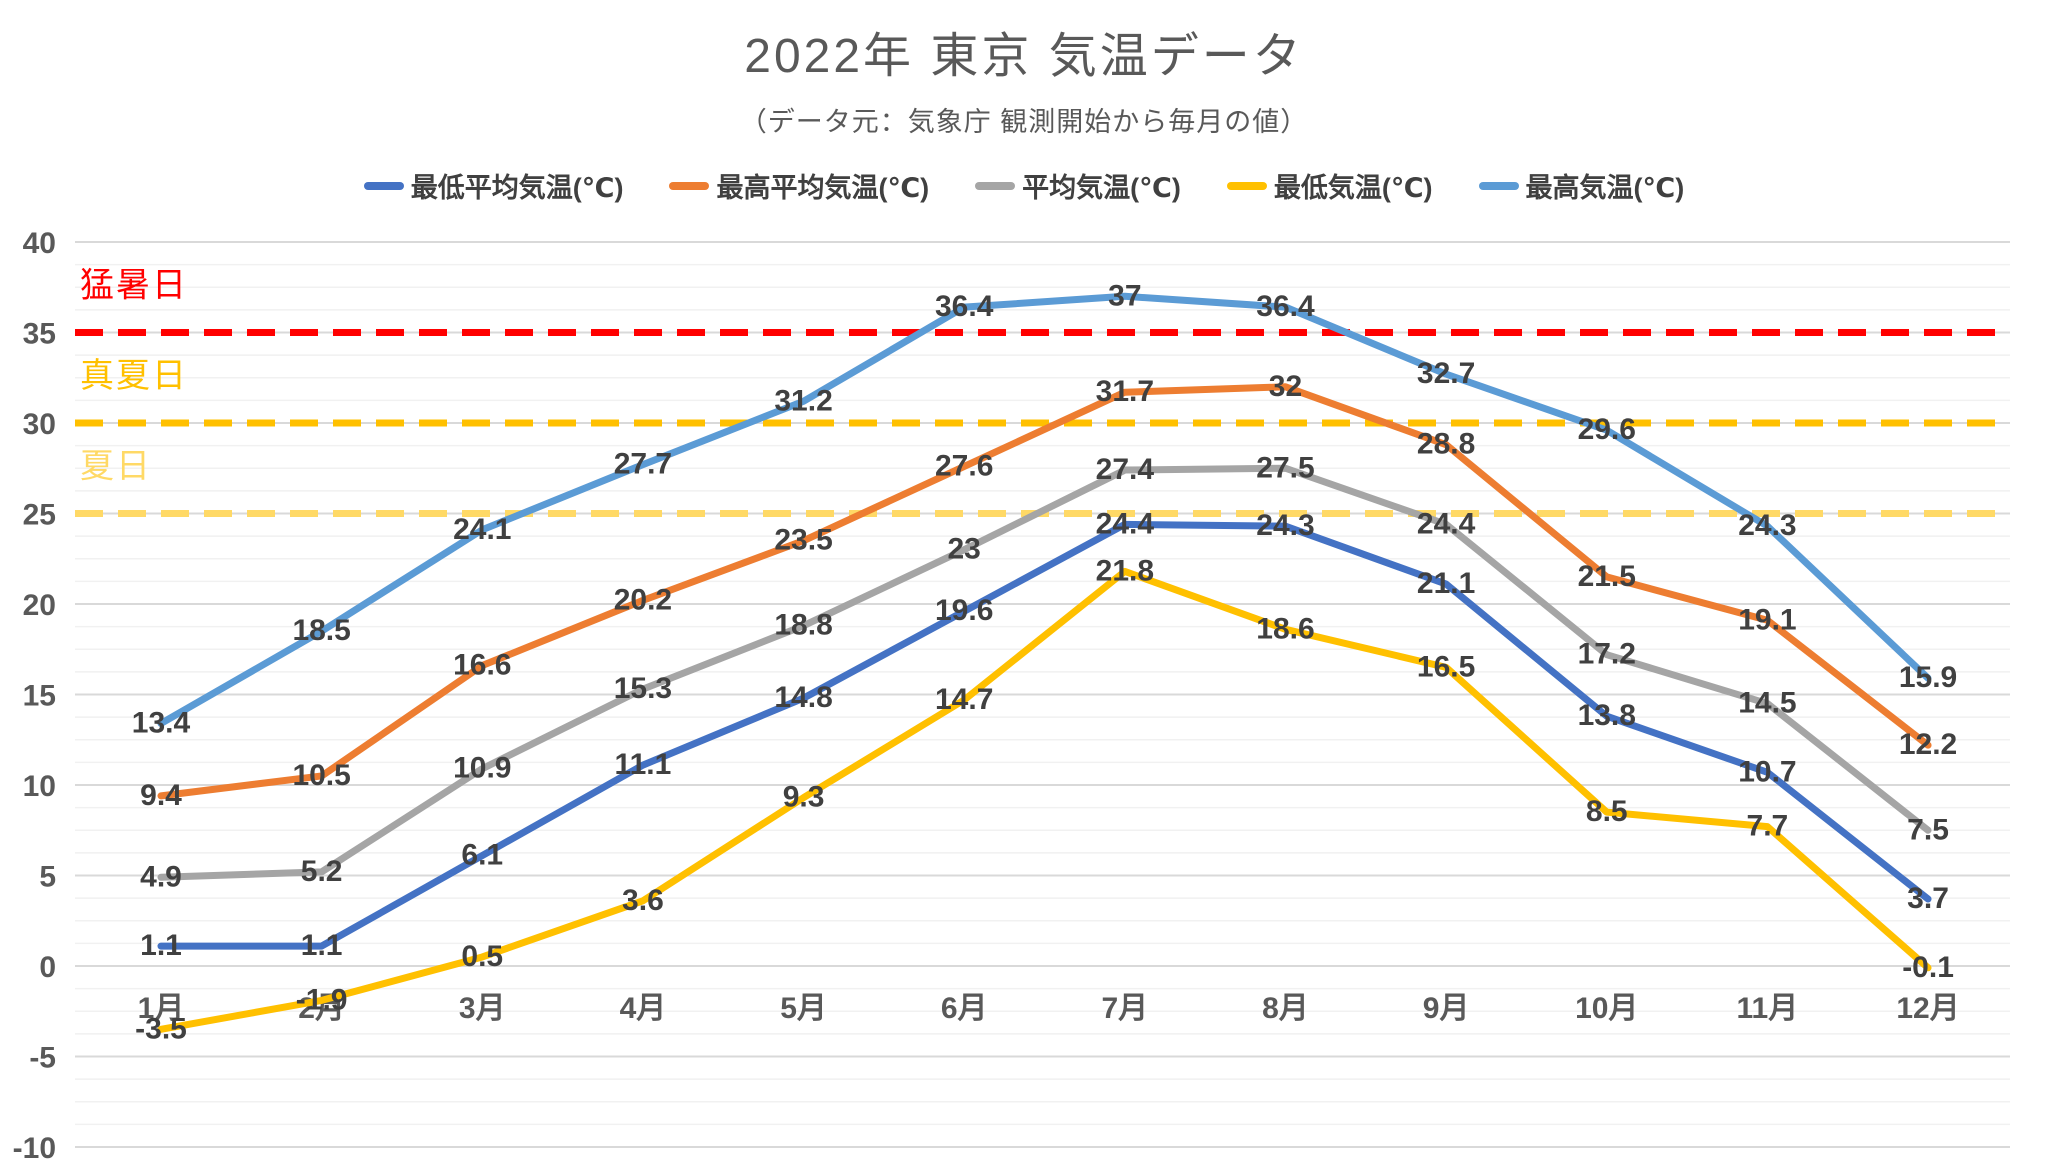 The image size is (2048, 1174). What do you see at coordinates (643, 464) in the screenshot?
I see `data-label-max: 27.7` at bounding box center [643, 464].